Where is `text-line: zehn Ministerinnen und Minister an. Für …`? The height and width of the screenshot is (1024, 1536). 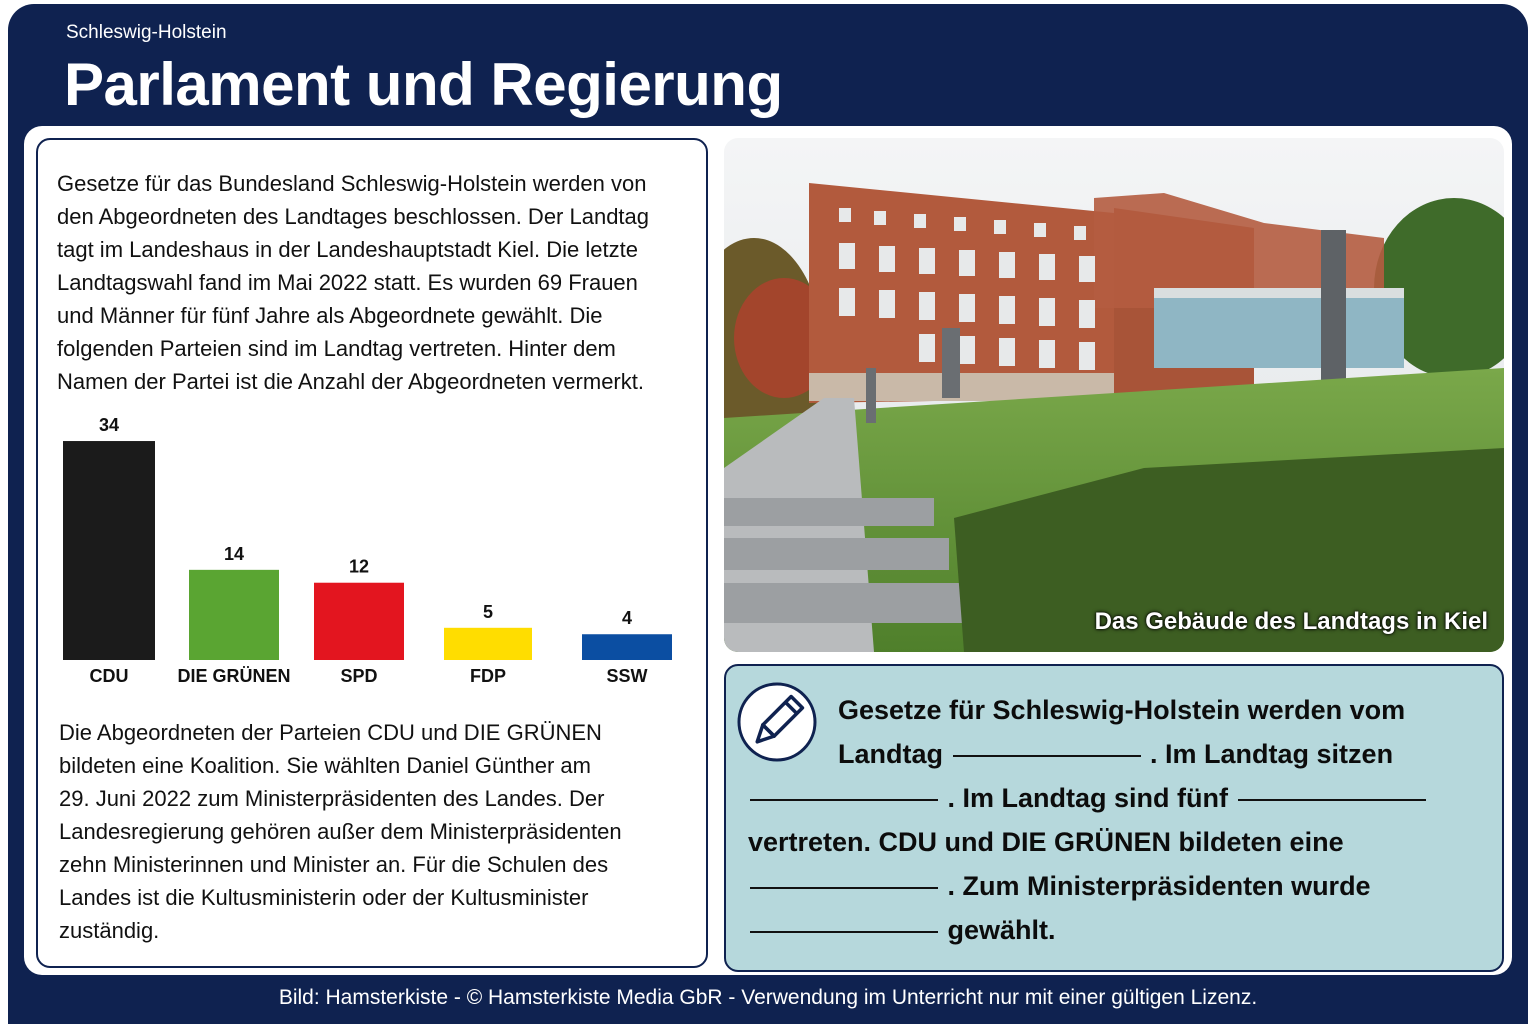 text-line: zehn Ministerinnen und Minister an. Für … is located at coordinates (334, 864).